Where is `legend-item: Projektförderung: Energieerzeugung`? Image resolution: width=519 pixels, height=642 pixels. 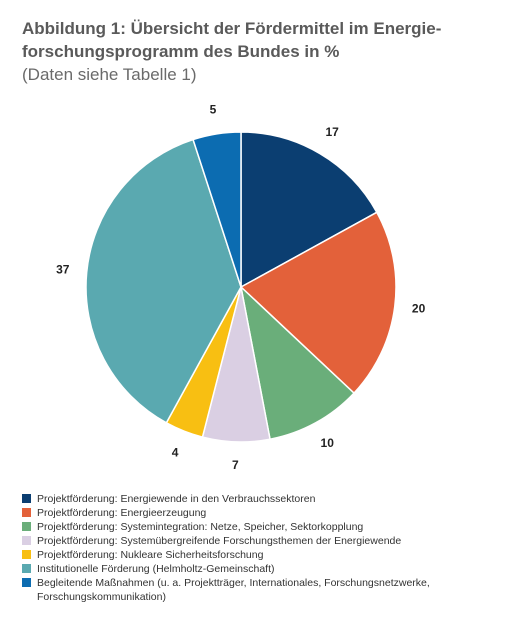
legend-item: Projektförderung: Energieerzeugung is located at coordinates (237, 513).